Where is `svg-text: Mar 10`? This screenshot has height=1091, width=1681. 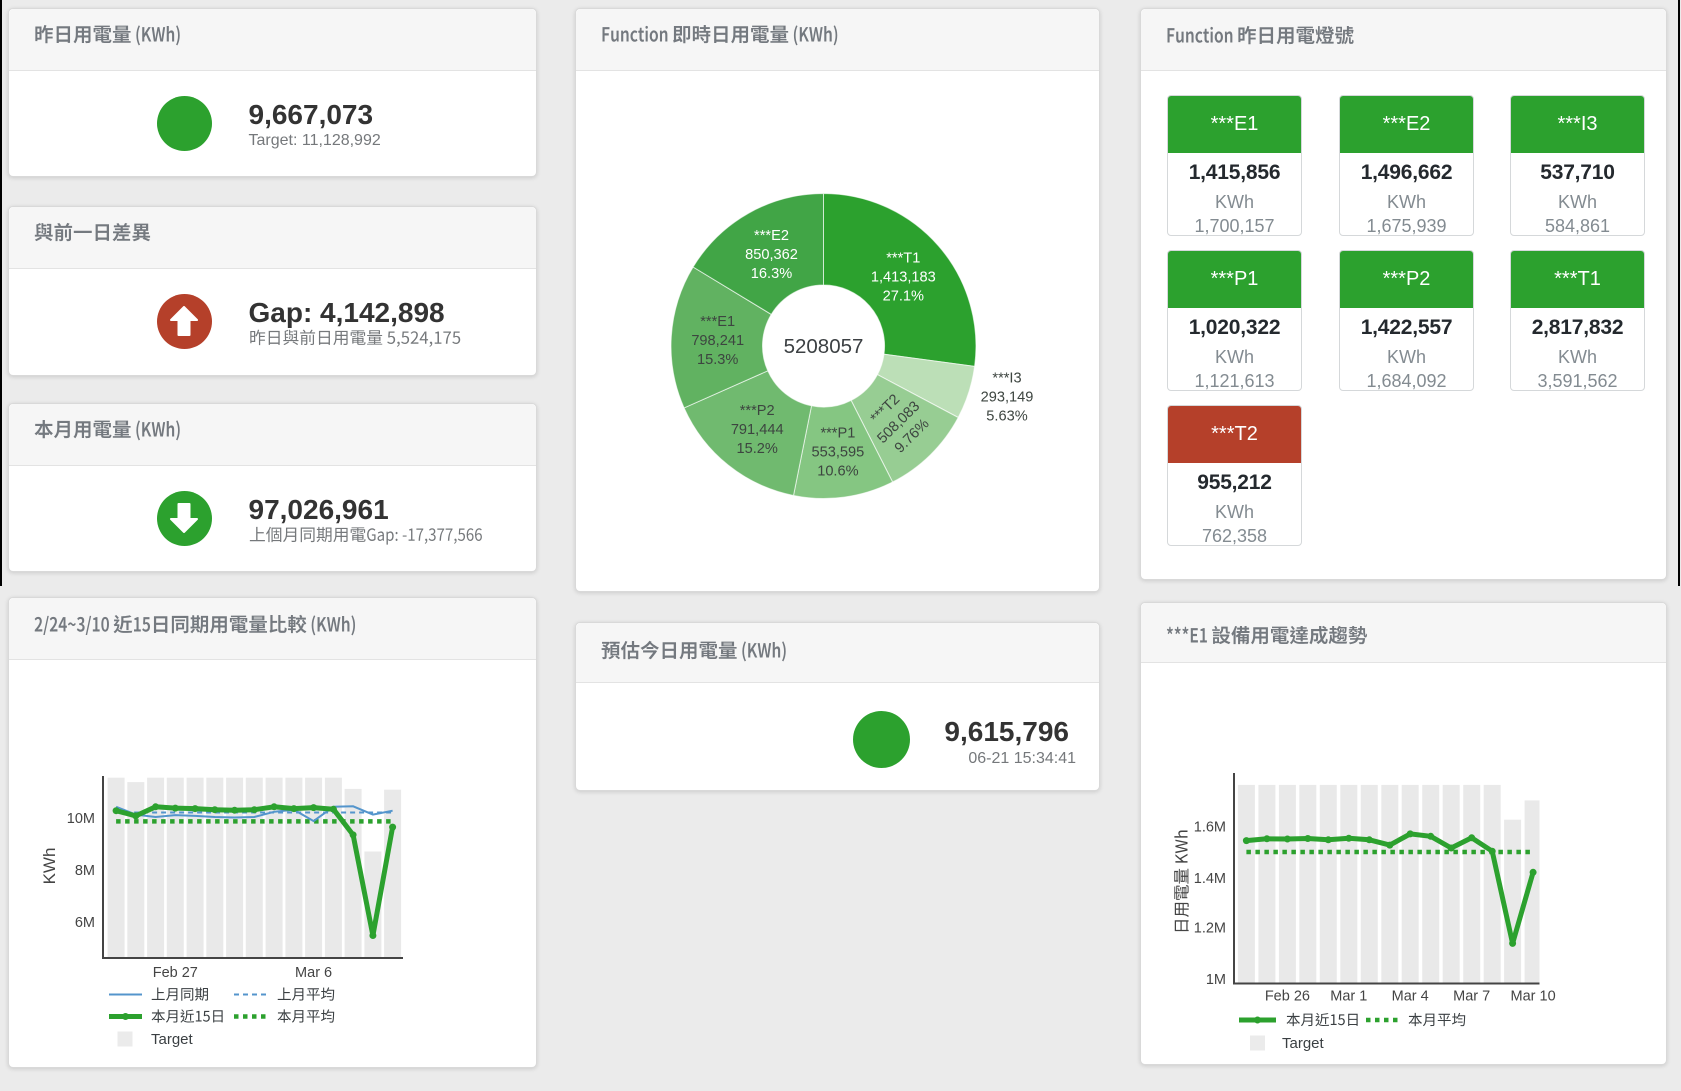 svg-text: Mar 10 is located at coordinates (1533, 997).